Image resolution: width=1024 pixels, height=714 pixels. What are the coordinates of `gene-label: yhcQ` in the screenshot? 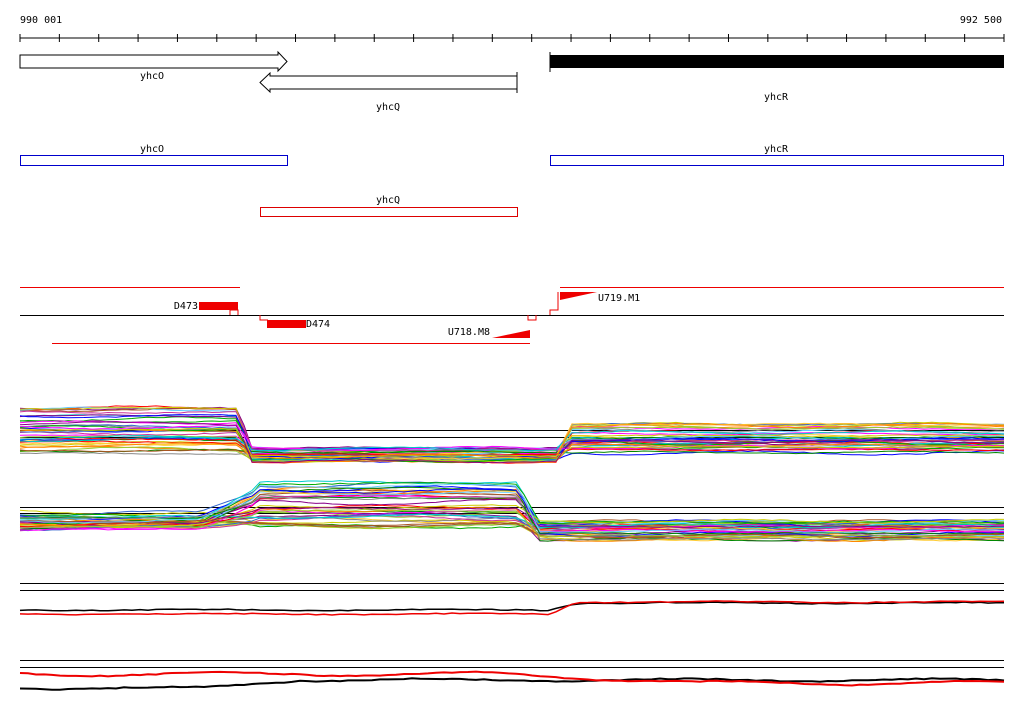 It's located at (388, 107).